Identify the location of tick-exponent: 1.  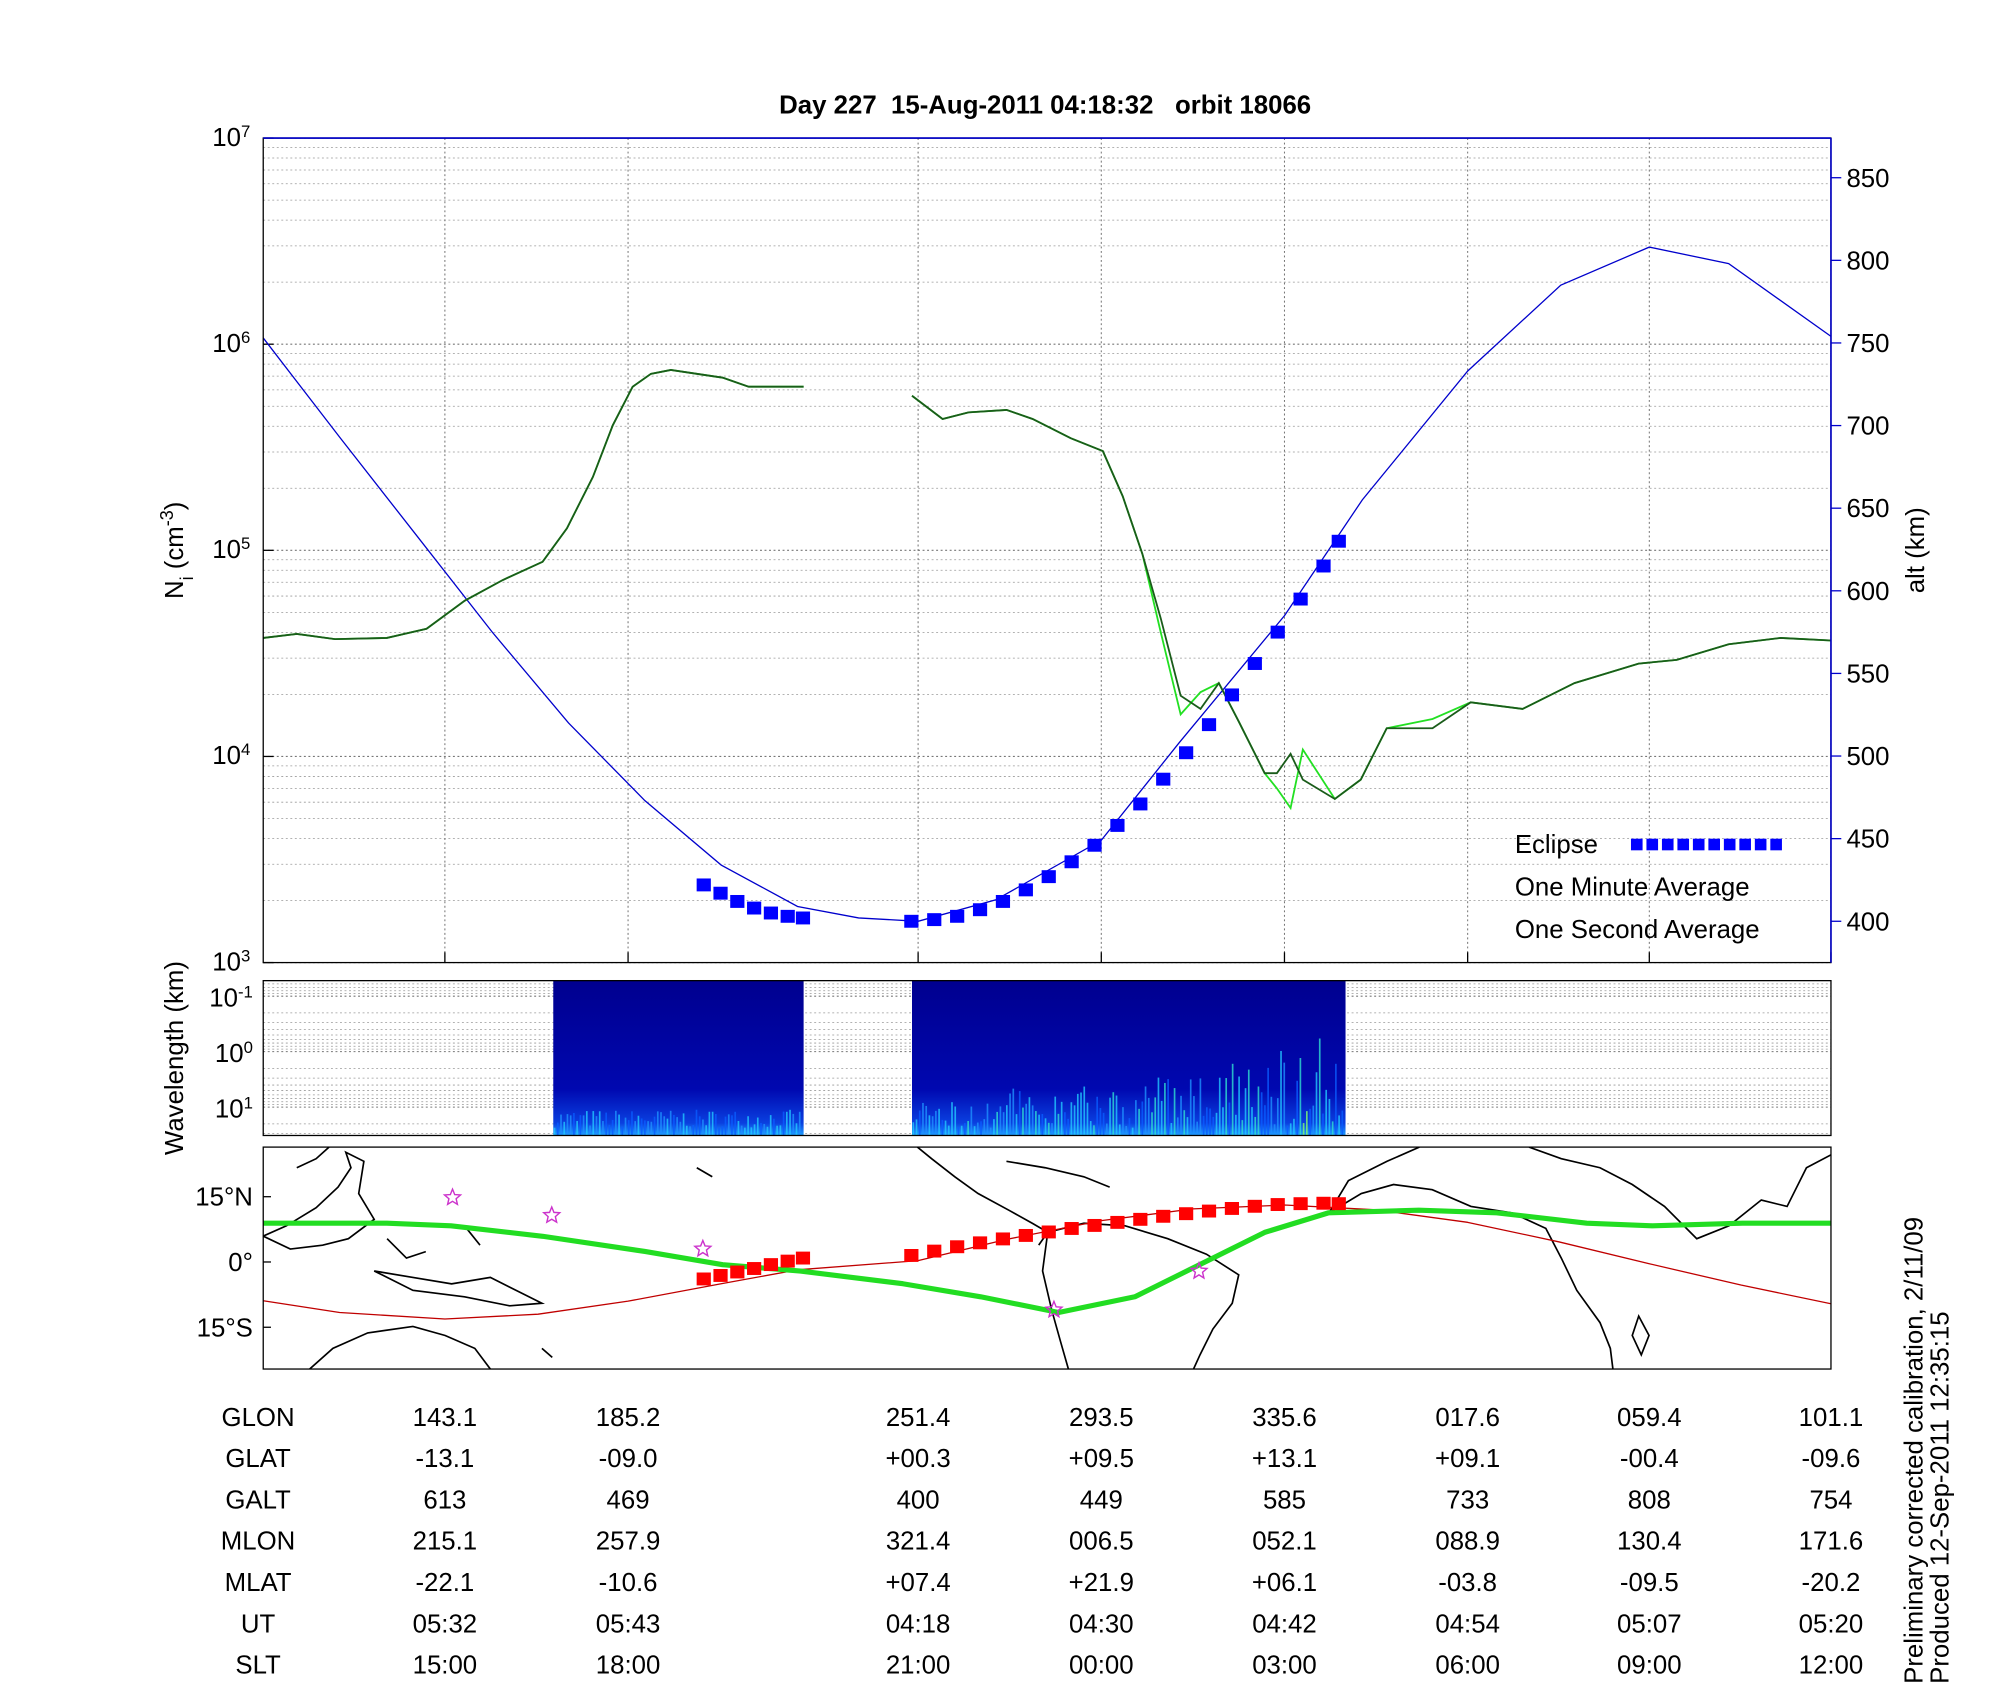
(248, 1102).